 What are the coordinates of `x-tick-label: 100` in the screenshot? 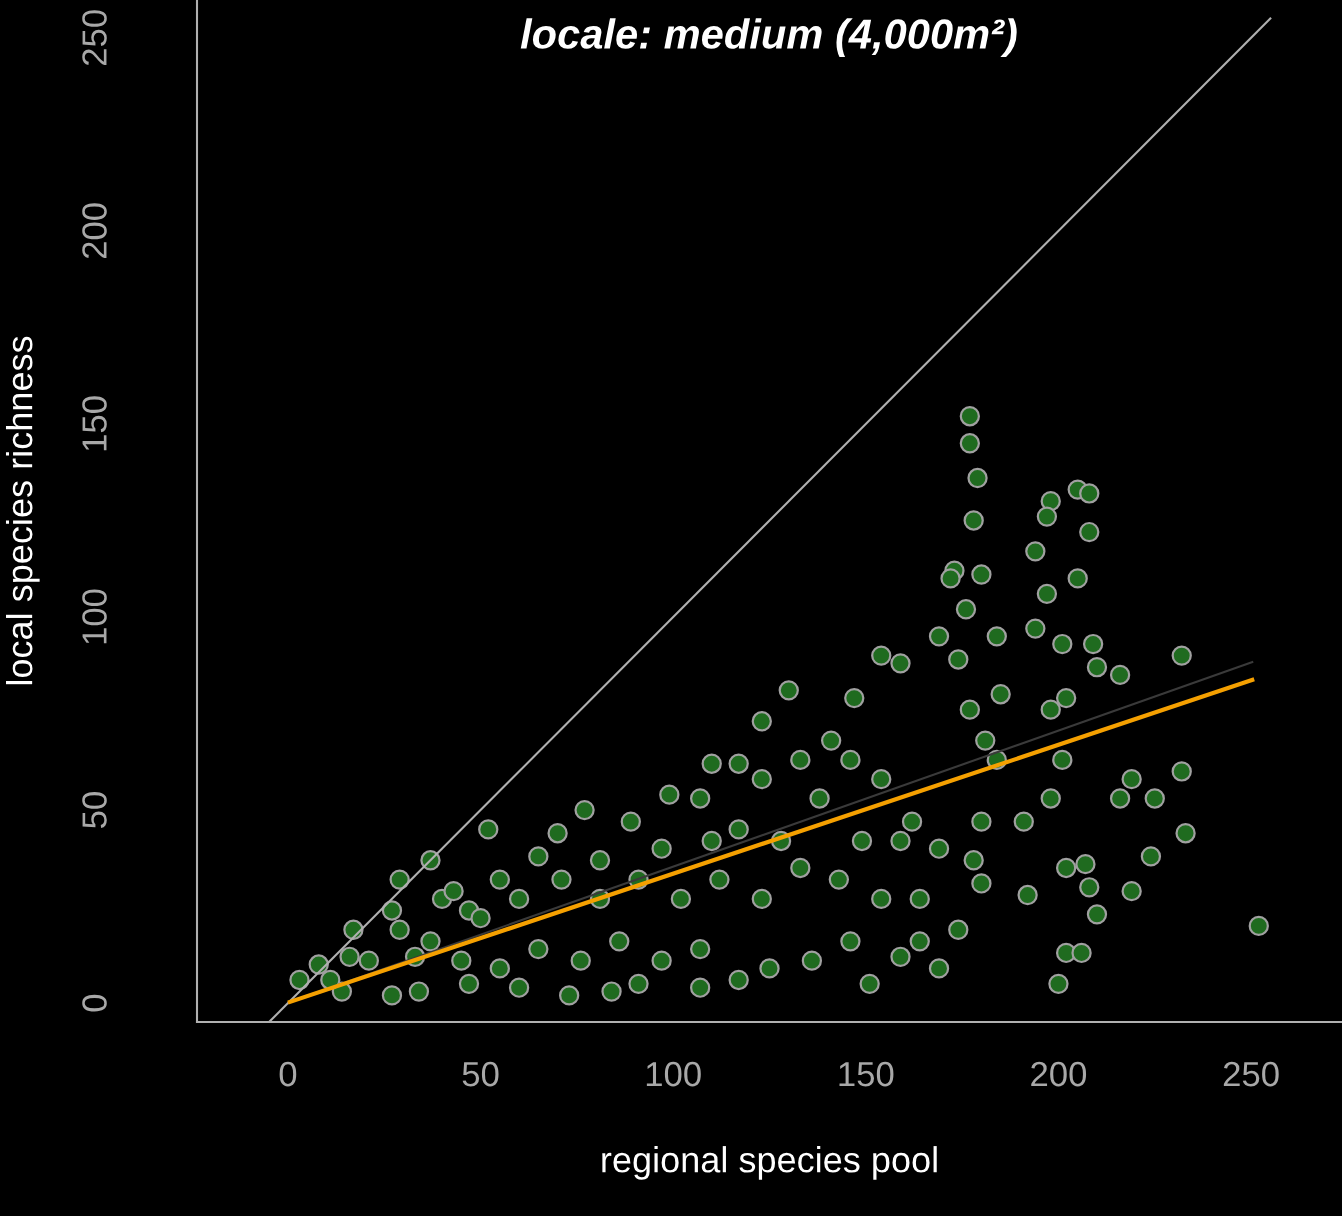 It's located at (673, 1074).